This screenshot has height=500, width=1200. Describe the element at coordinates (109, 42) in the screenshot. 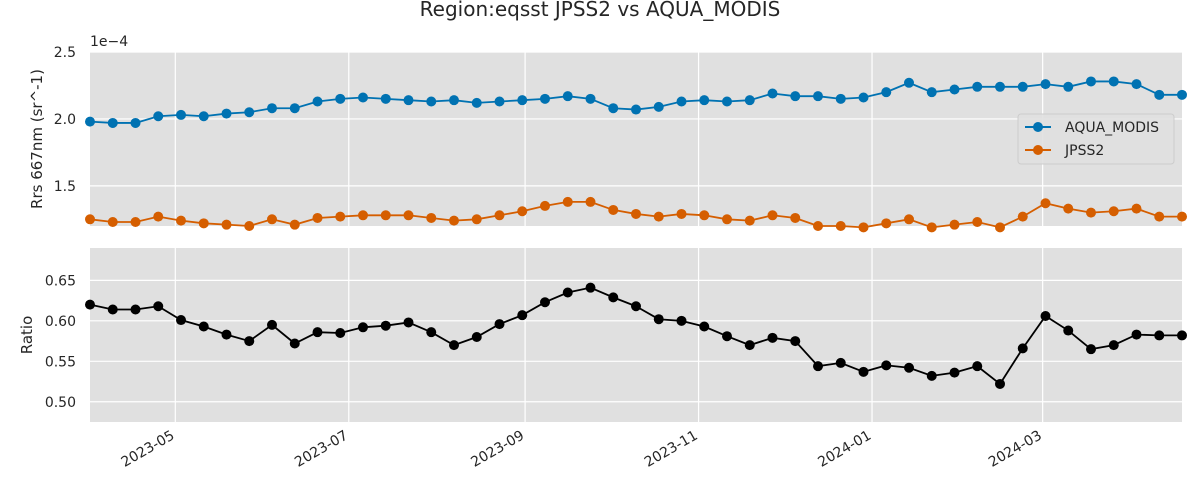

I see `top-offset-text: 1e−4` at that location.